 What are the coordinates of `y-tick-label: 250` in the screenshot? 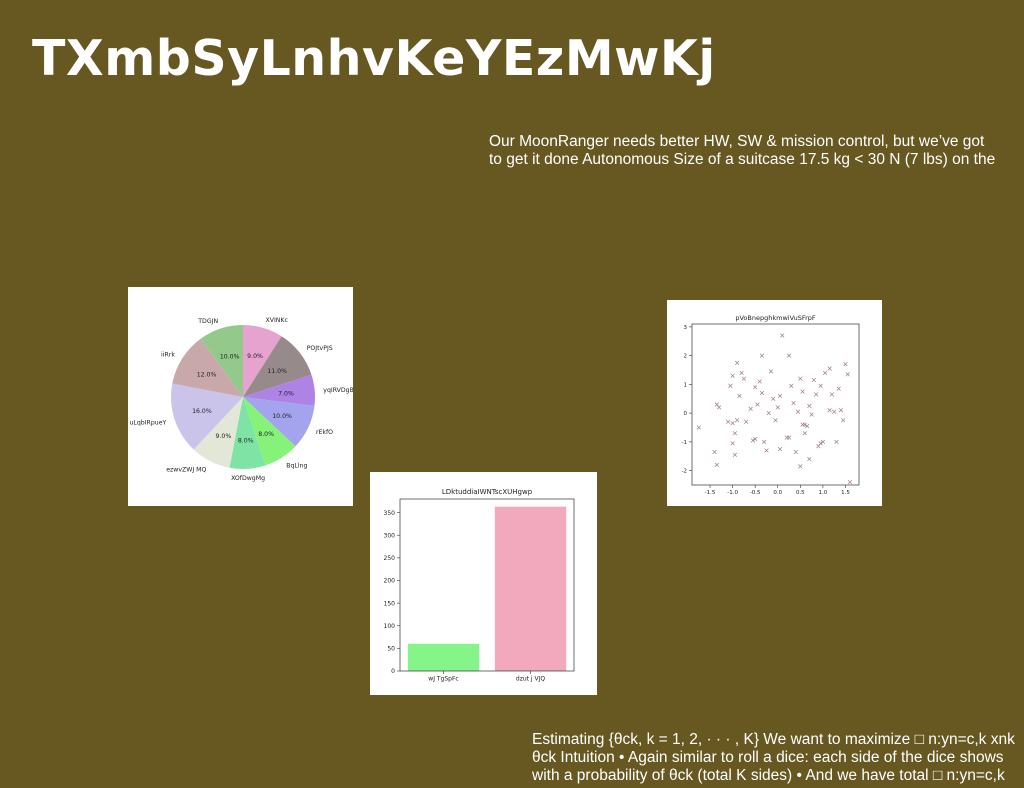 It's located at (390, 558).